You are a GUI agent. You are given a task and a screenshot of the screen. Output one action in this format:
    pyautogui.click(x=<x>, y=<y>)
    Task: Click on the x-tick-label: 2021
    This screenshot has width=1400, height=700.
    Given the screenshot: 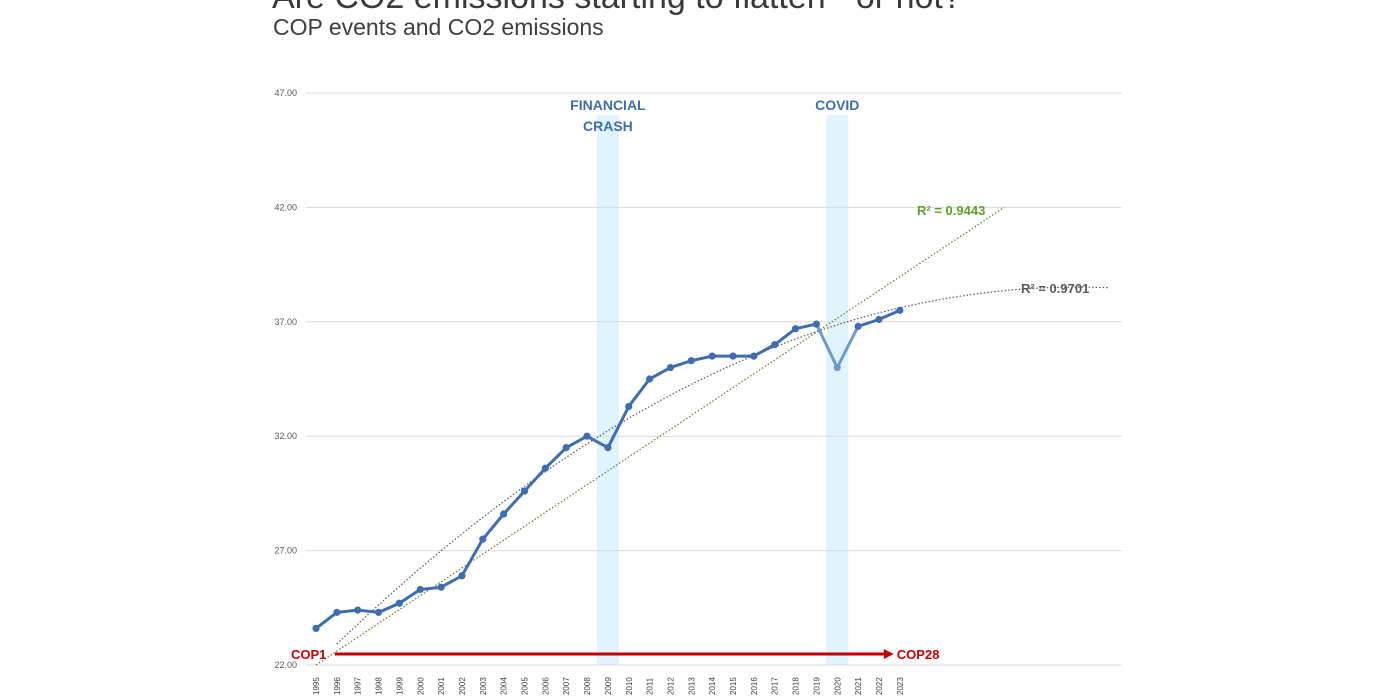 What is the action you would take?
    pyautogui.click(x=858, y=686)
    